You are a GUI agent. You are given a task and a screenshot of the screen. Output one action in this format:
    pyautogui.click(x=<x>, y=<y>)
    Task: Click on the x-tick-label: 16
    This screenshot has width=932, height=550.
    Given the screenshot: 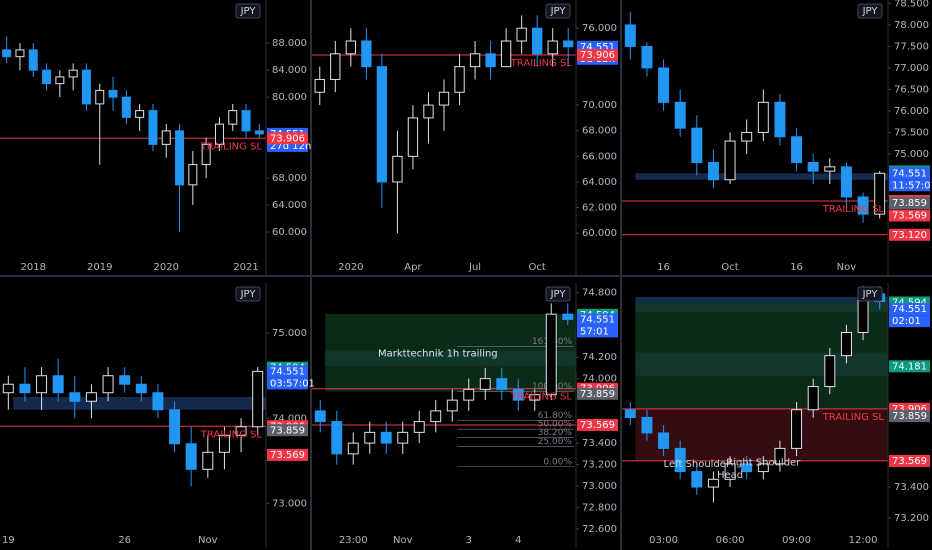 What is the action you would take?
    pyautogui.click(x=796, y=267)
    